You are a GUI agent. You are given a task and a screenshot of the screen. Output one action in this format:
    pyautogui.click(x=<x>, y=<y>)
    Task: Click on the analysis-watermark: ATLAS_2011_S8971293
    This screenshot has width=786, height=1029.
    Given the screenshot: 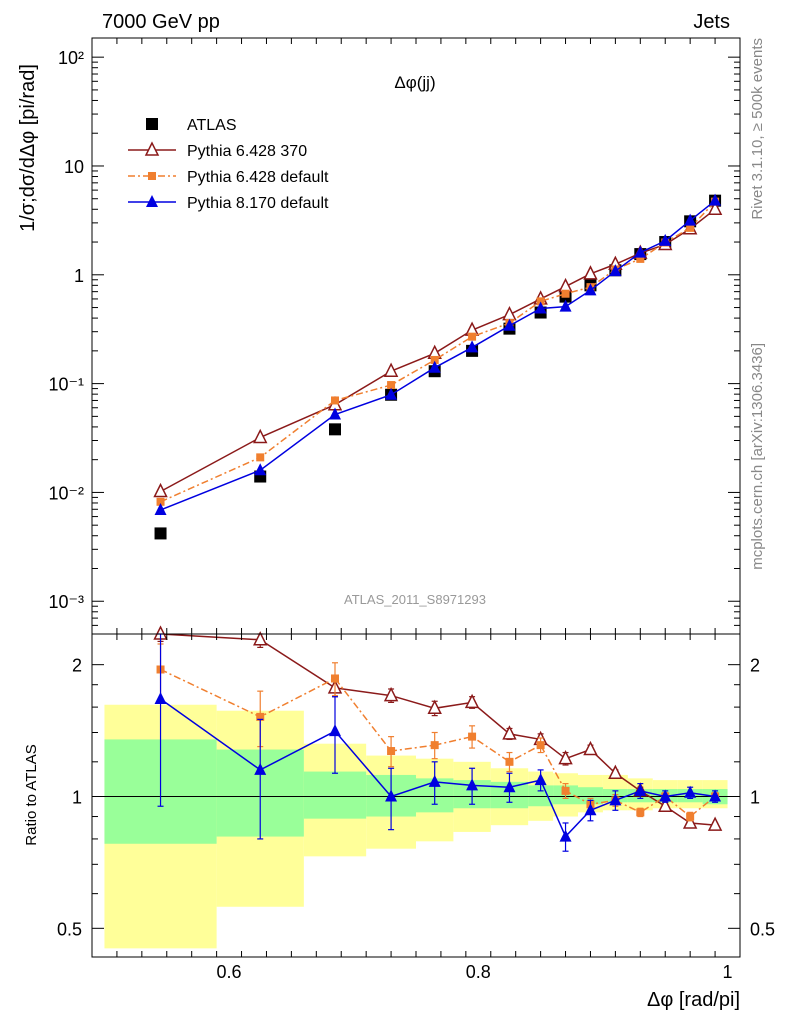 What is the action you would take?
    pyautogui.click(x=415, y=599)
    